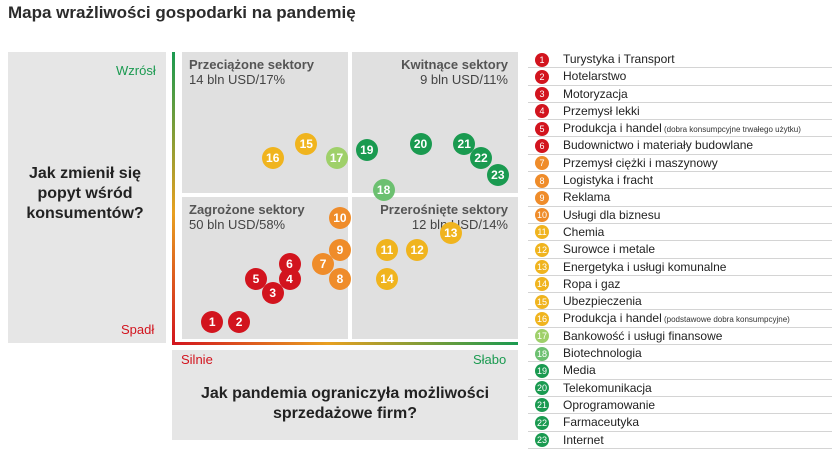  I want to click on data-point-21: 21, so click(464, 143).